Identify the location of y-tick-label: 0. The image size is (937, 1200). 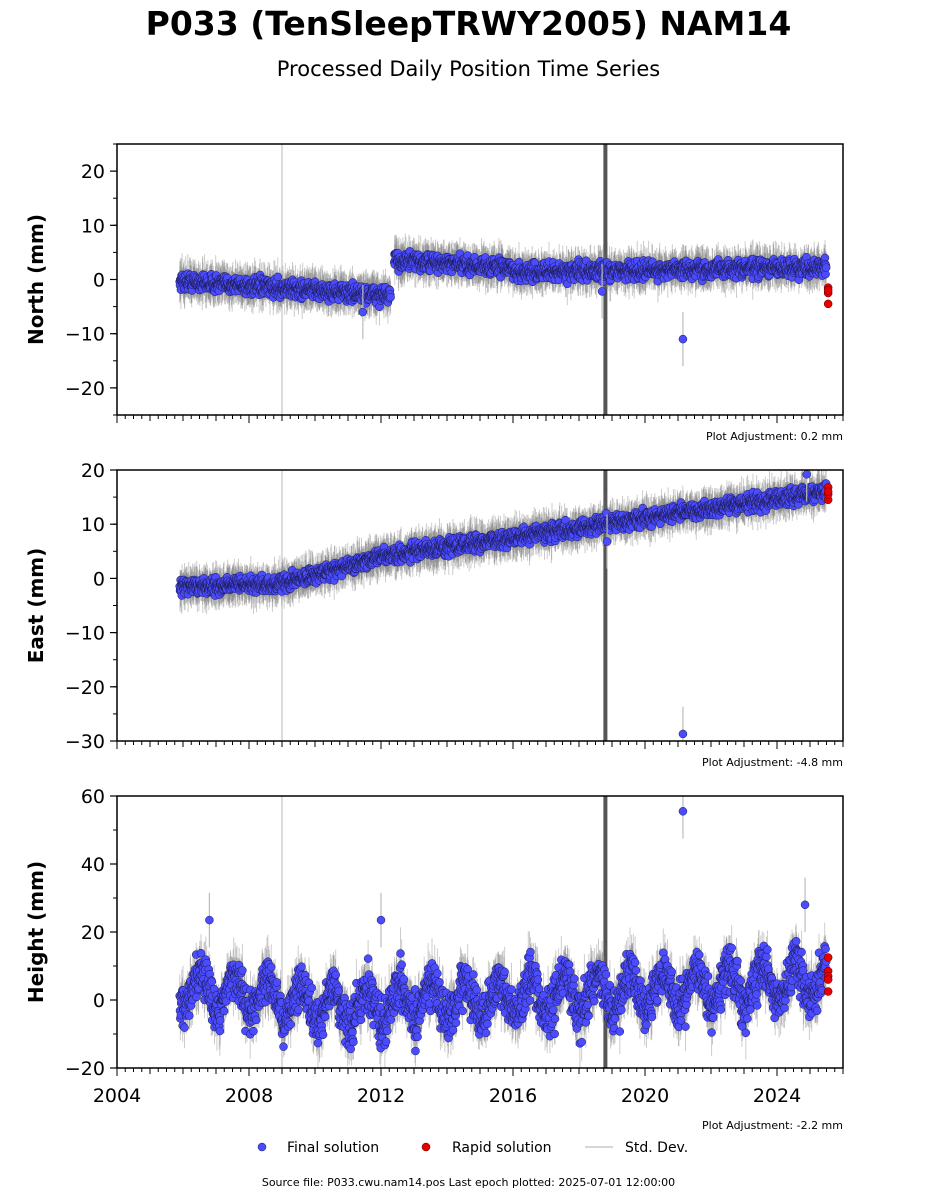
(99, 281).